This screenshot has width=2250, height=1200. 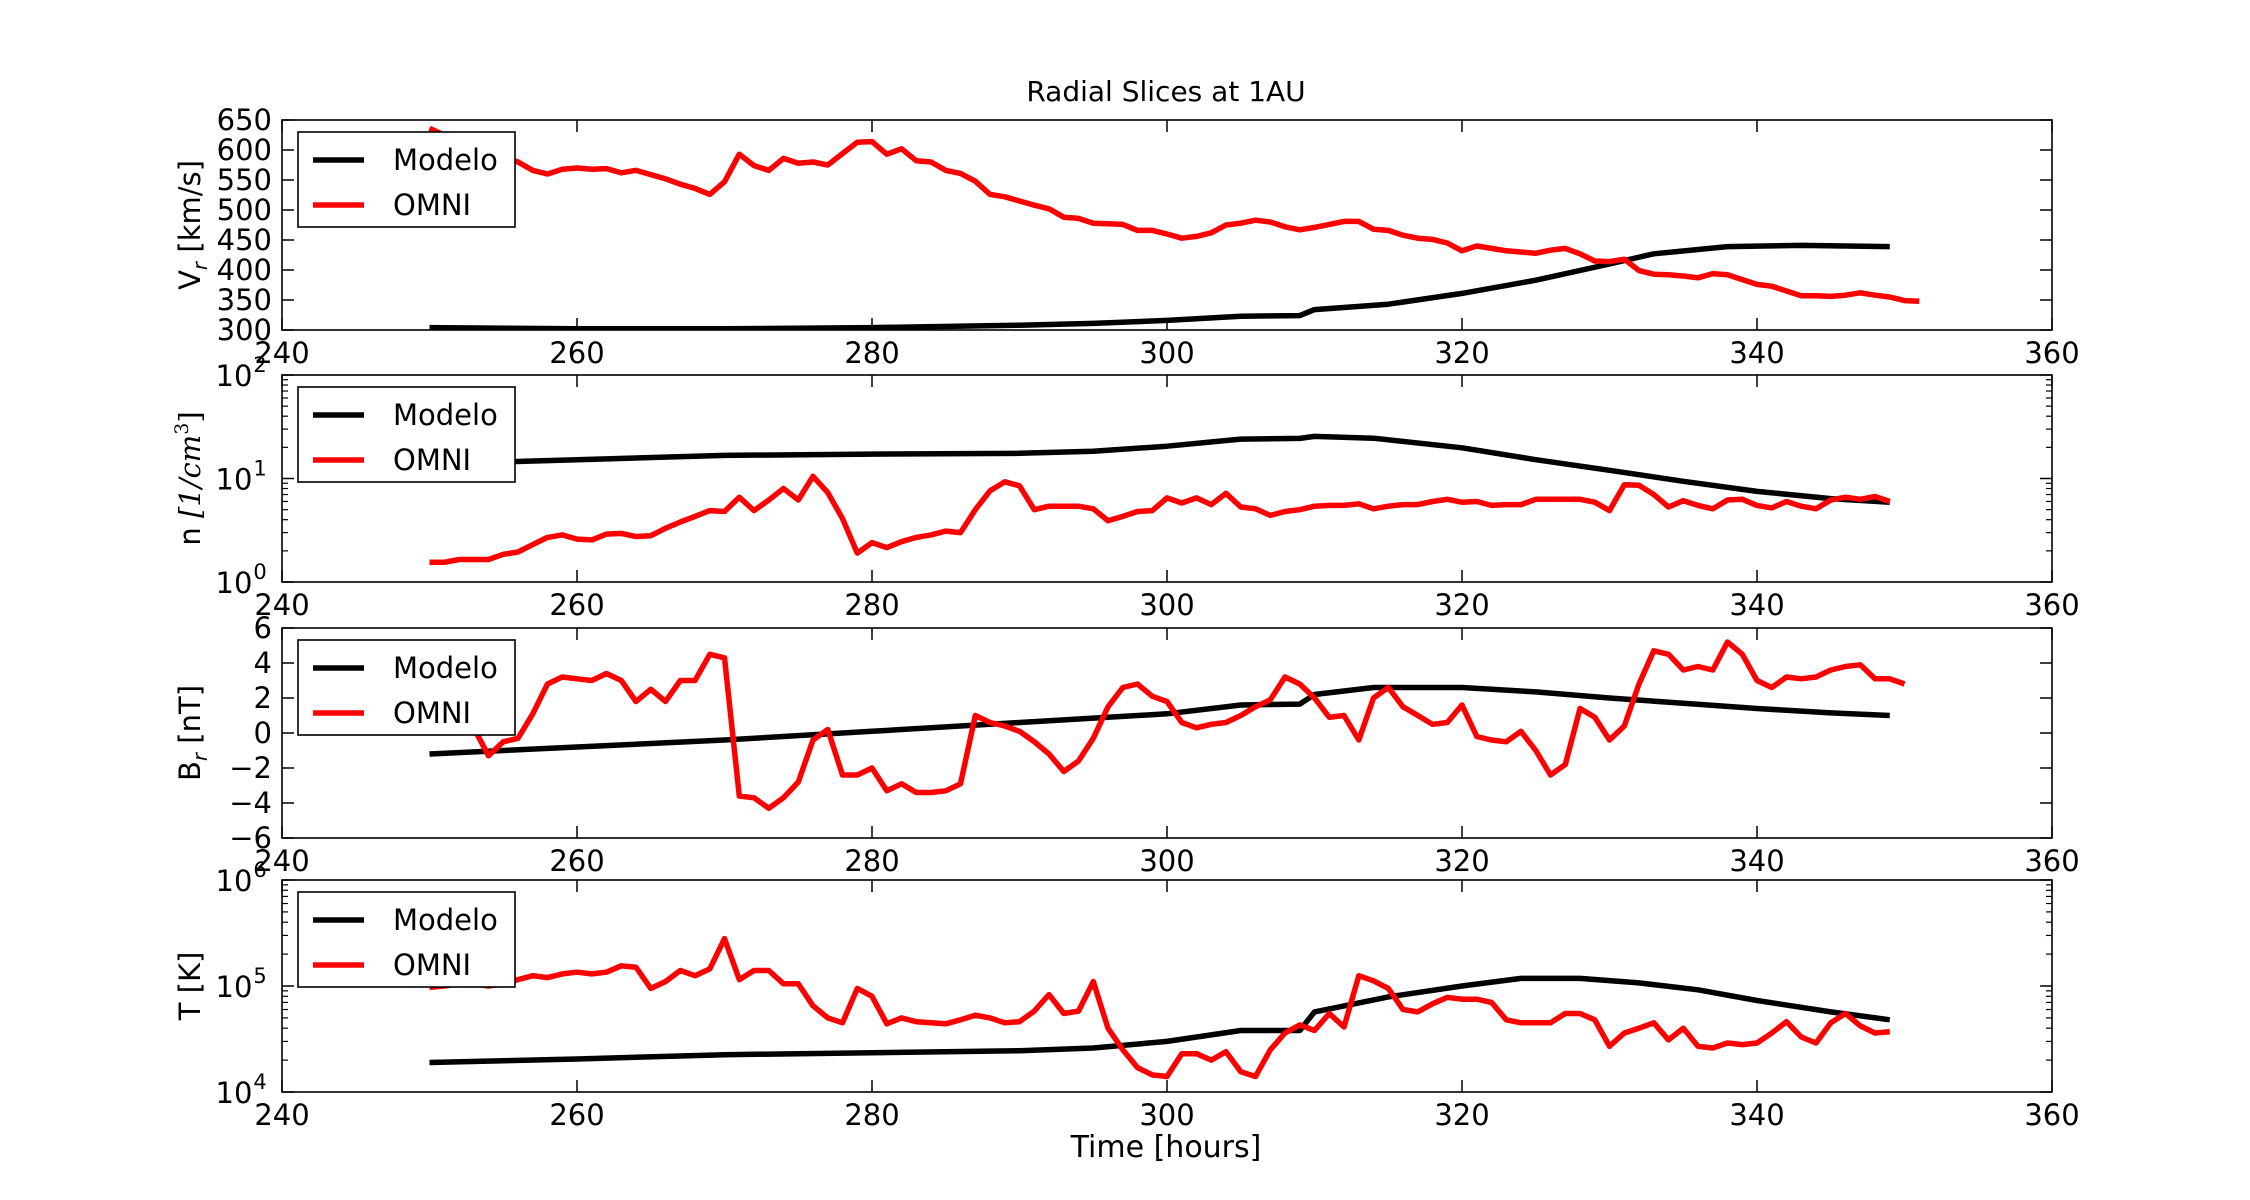 I want to click on y-tick-label: 450, so click(x=244, y=240).